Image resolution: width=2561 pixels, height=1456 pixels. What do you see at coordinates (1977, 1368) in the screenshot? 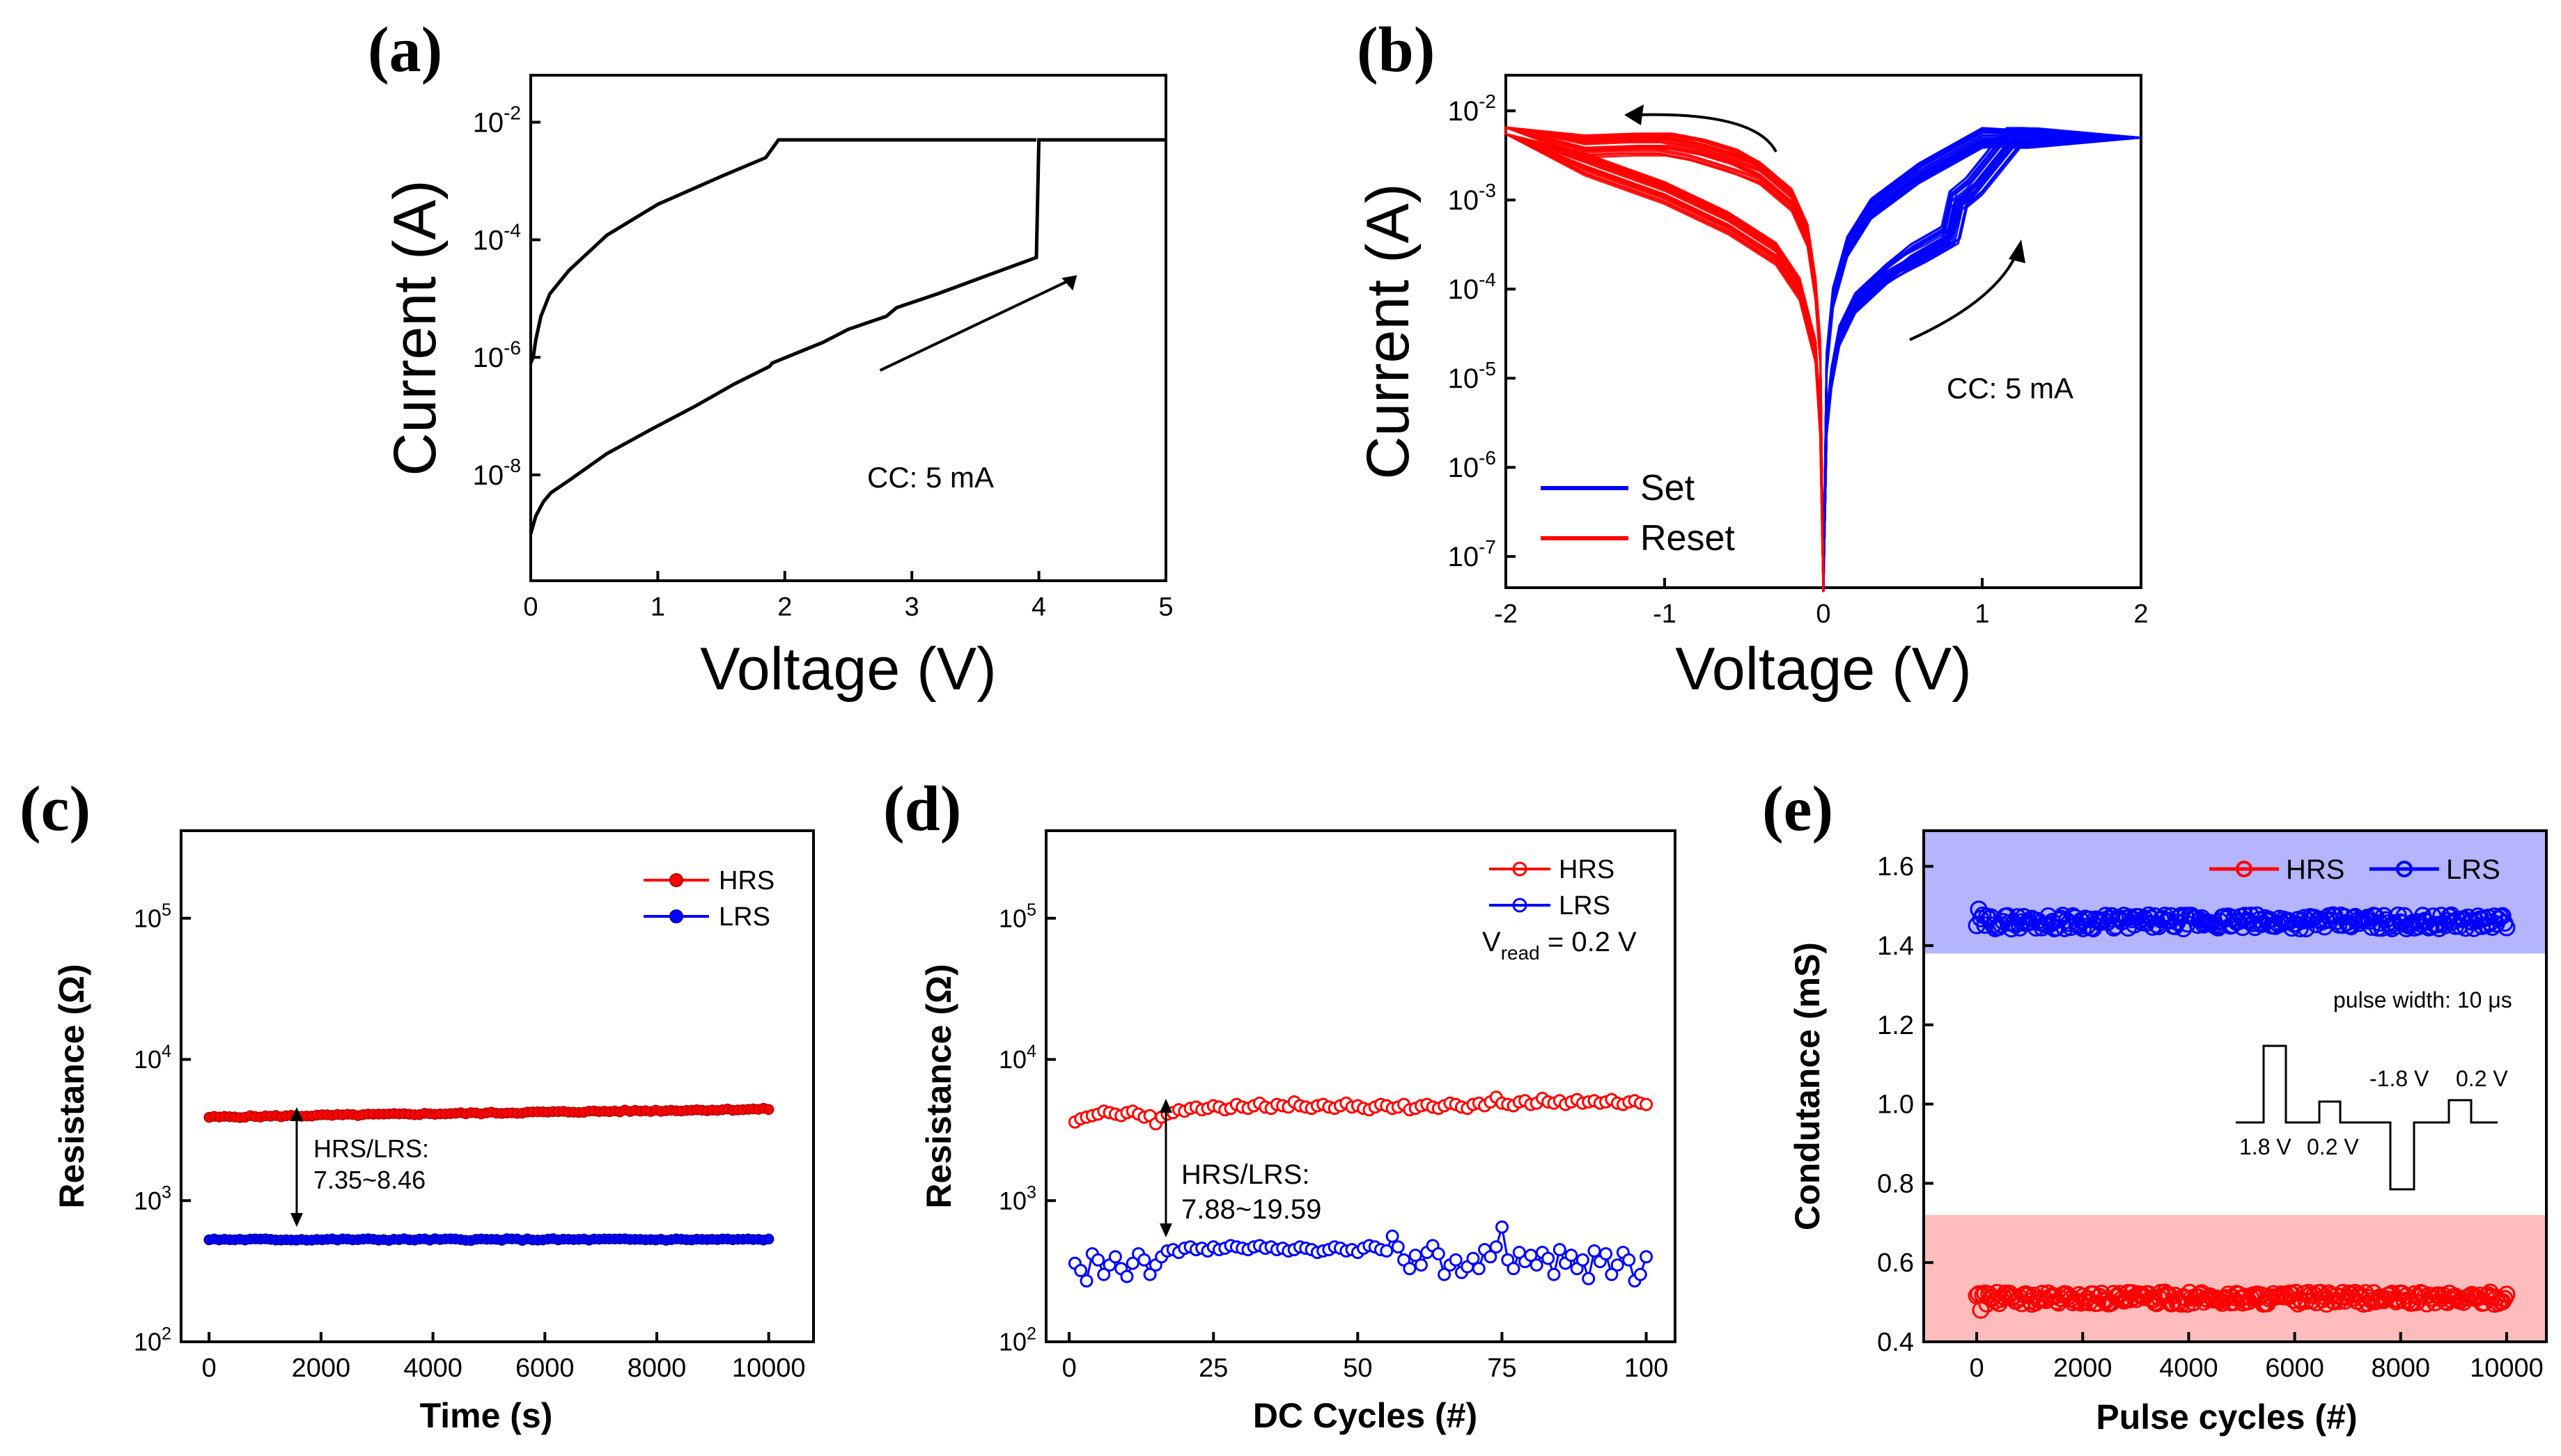
I see `panel-e-x-tick-label: 0` at bounding box center [1977, 1368].